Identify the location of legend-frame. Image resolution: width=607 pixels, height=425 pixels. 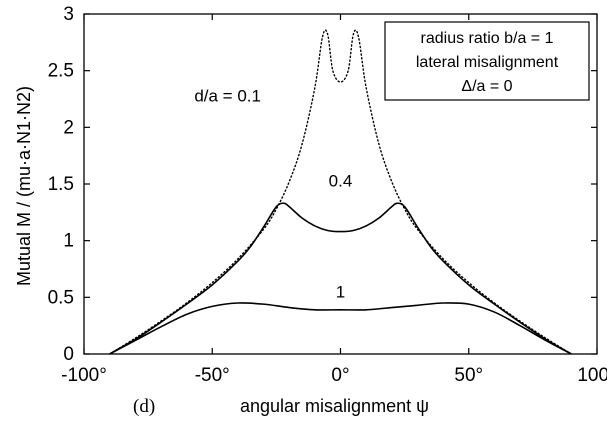
(487, 61).